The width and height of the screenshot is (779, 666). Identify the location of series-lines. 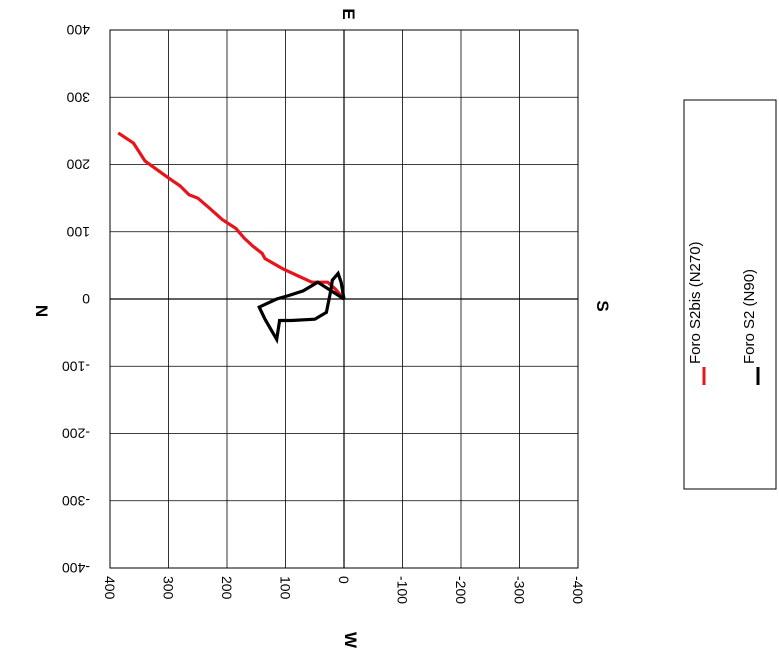
(231, 238).